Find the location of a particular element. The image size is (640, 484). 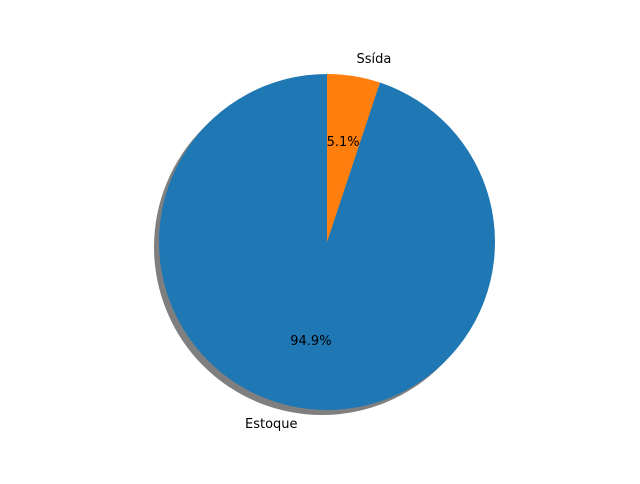

pie-pct-label-estoque: 94.9% is located at coordinates (310, 341).